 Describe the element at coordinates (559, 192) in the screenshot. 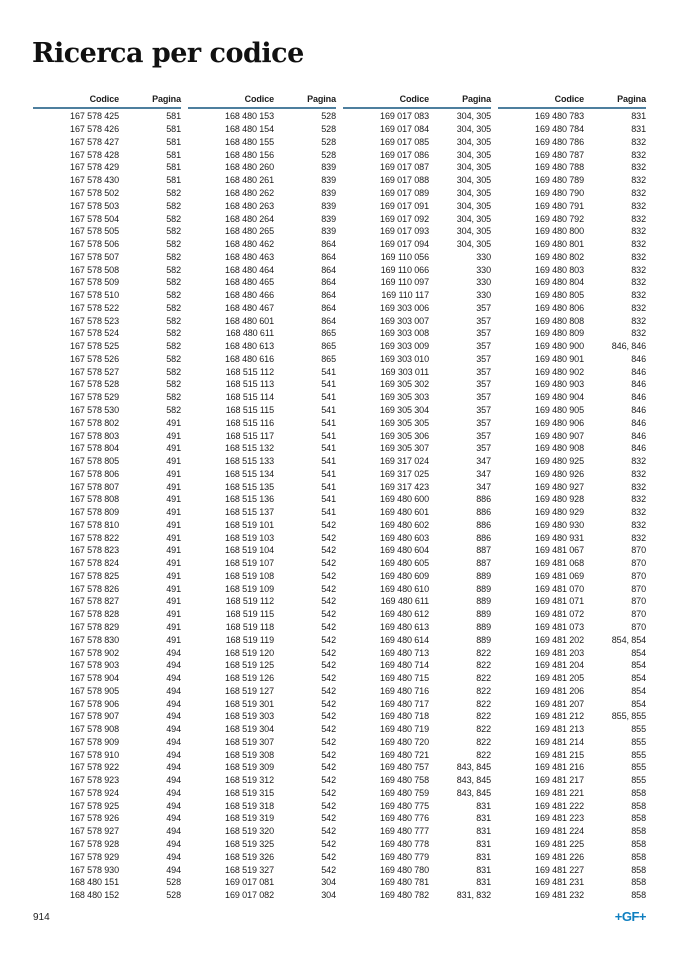

I see `code-cell: 169 480 790` at that location.